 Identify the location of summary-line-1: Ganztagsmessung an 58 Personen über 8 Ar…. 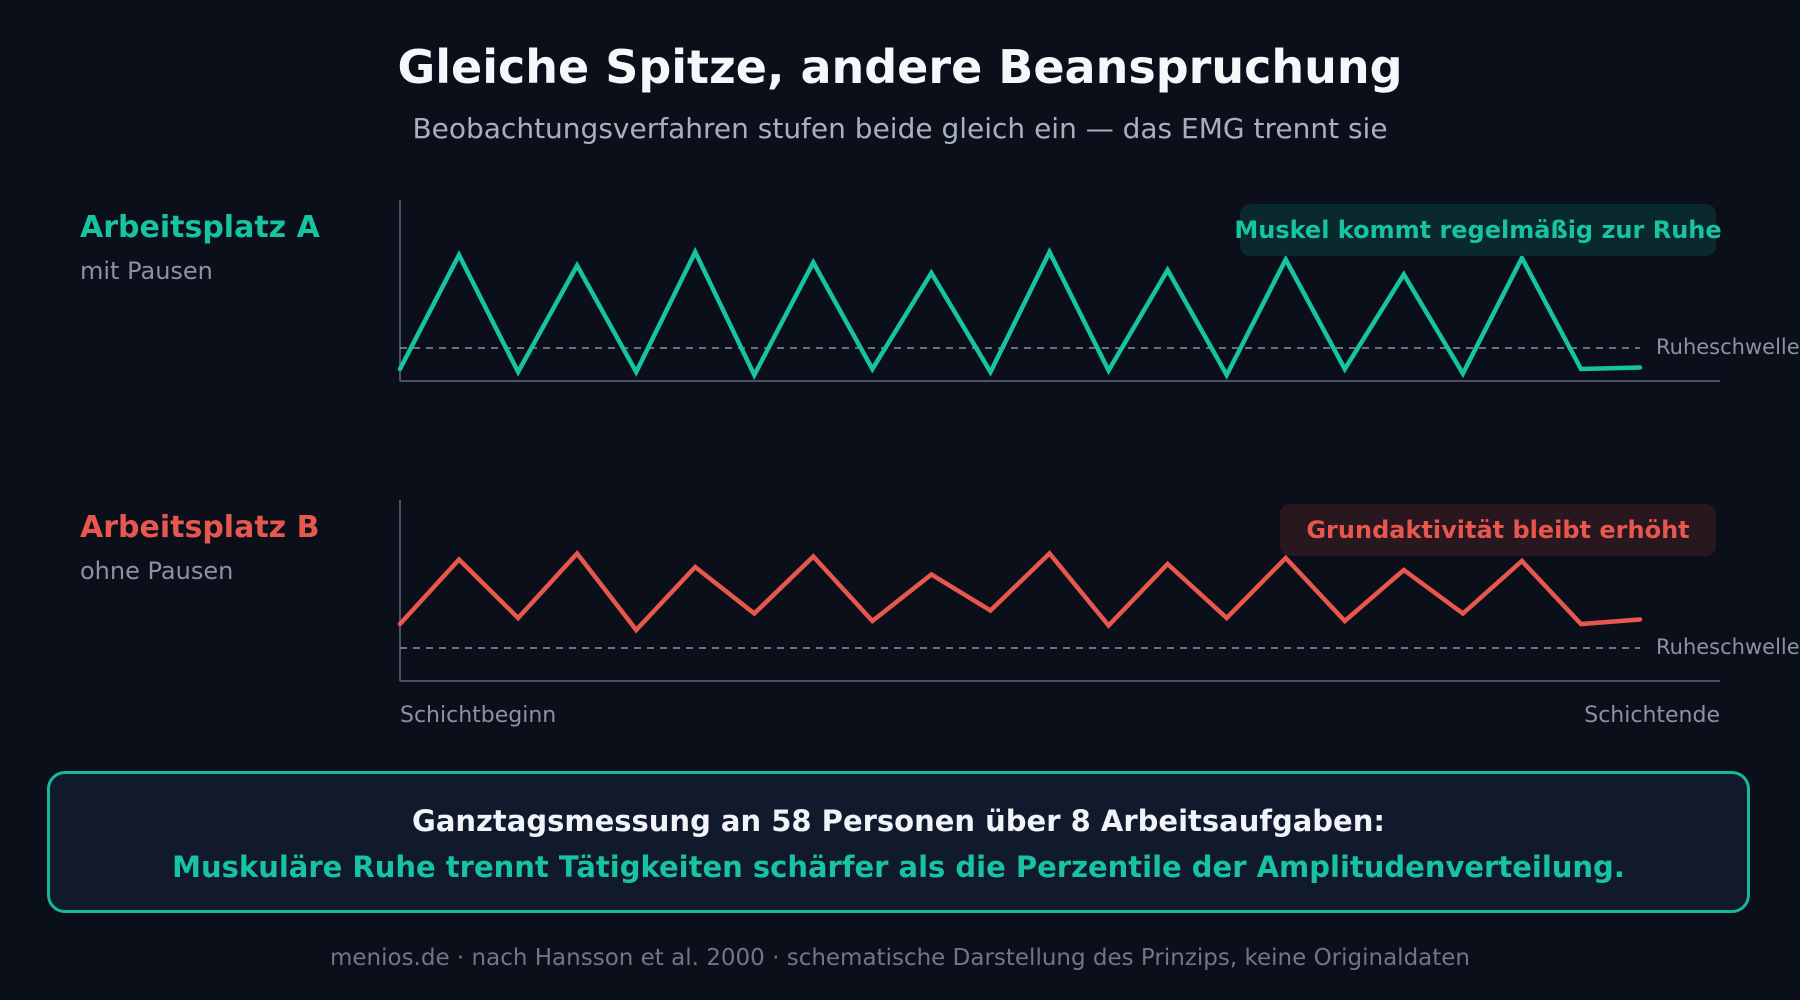
(898, 821).